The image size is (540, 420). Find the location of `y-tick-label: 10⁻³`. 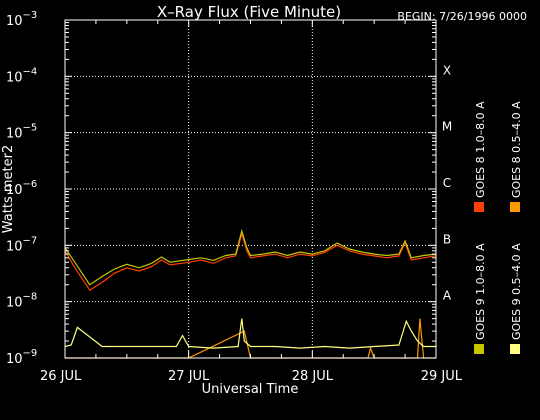

y-tick-label: 10⁻³ is located at coordinates (21, 19).